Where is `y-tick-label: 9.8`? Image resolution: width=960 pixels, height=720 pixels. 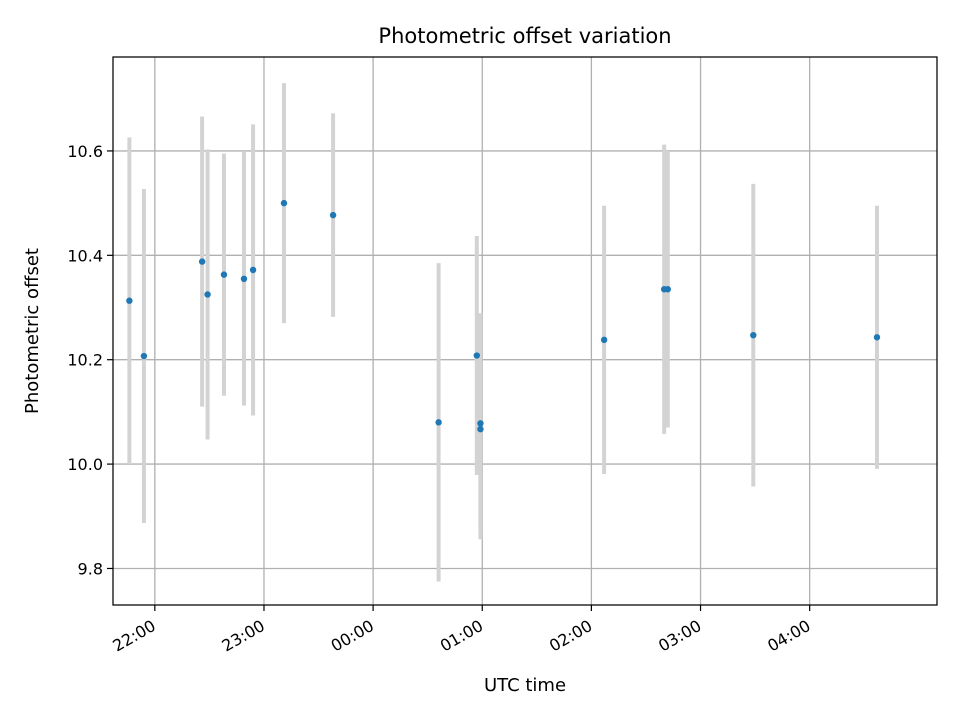
y-tick-label: 9.8 is located at coordinates (90, 568).